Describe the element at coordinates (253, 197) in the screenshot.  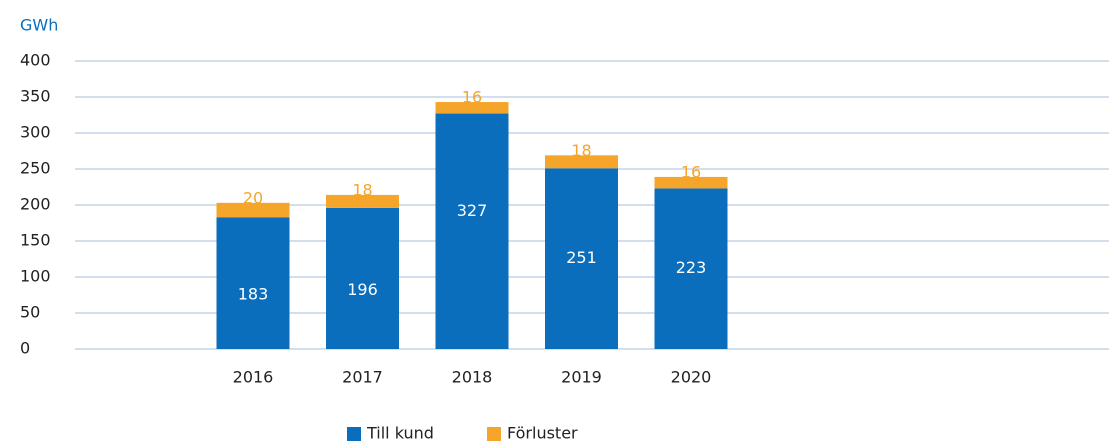
I see `value-label: 20` at that location.